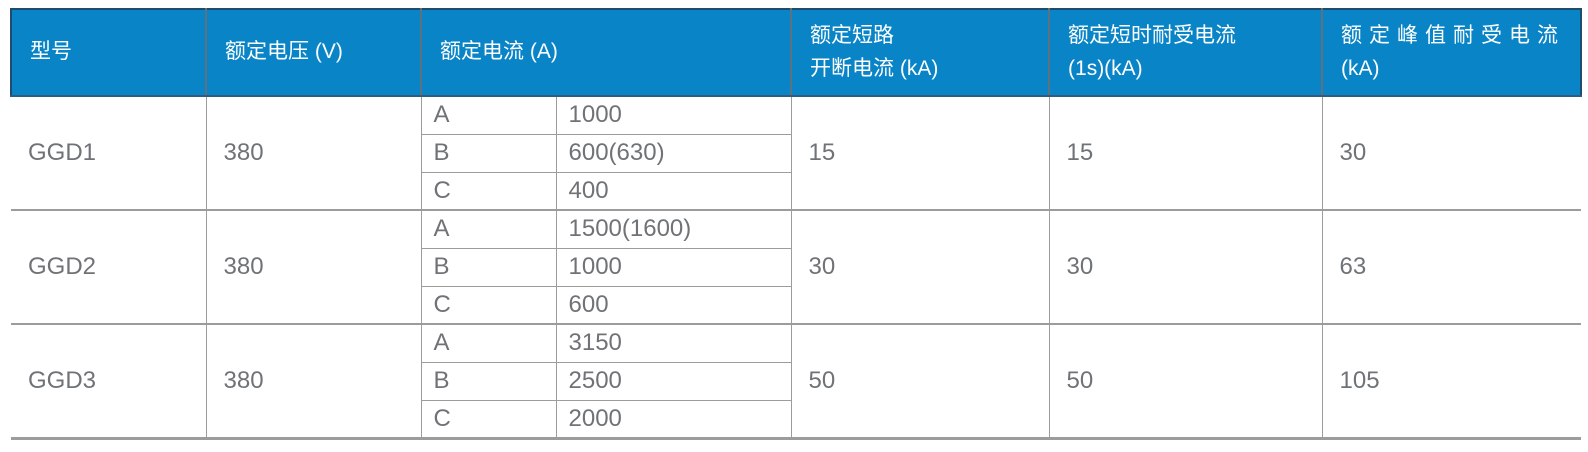  I want to click on table-row: C 2000, so click(796, 419).